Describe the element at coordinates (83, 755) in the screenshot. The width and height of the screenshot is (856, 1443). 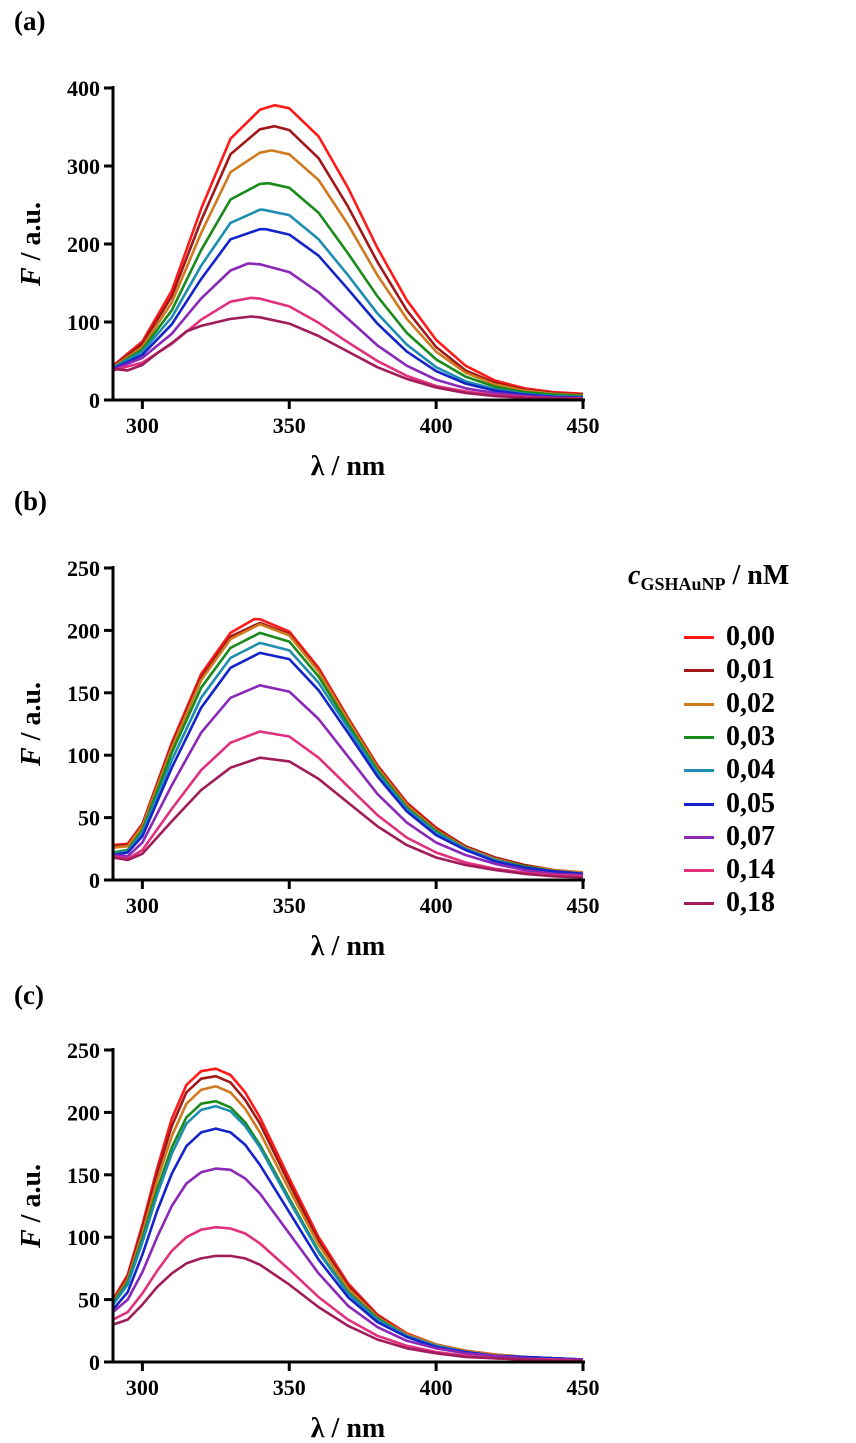
I see `y-tick-label-b-2: 100` at that location.